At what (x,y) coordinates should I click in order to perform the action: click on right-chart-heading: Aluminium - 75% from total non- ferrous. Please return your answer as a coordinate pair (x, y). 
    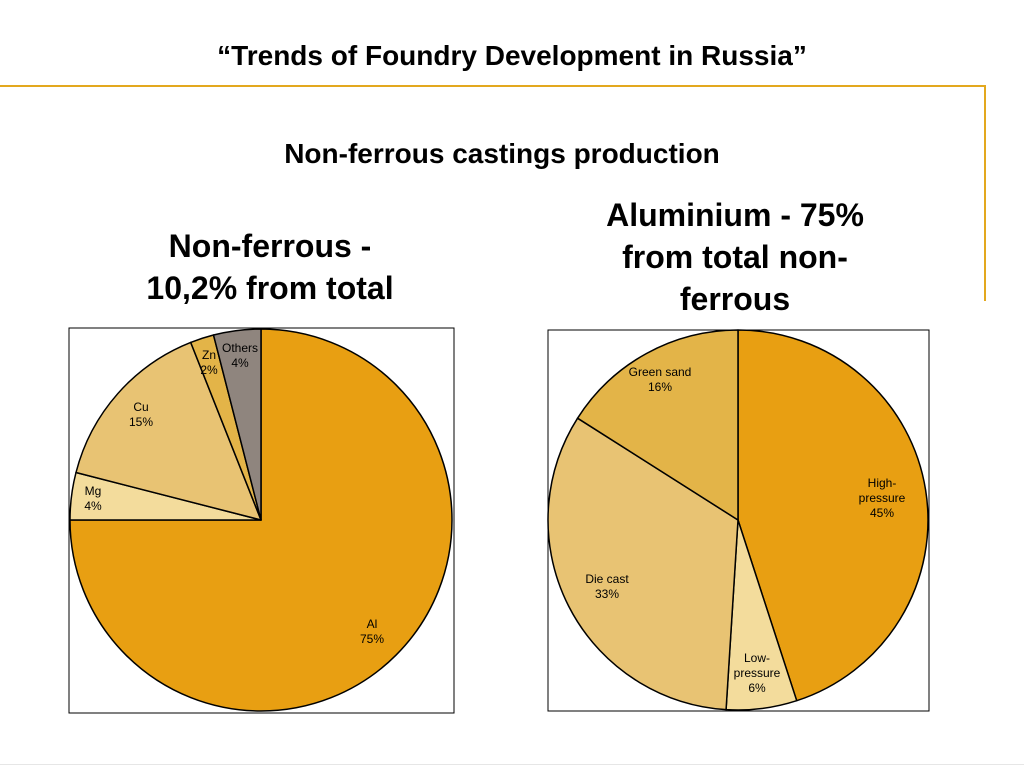
    Looking at the image, I should click on (735, 257).